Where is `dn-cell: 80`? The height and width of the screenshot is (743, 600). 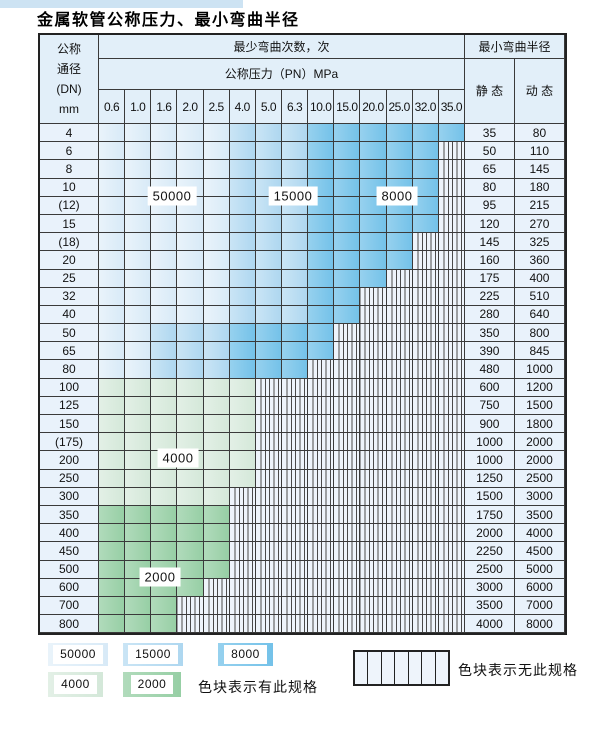
dn-cell: 80 is located at coordinates (69, 369).